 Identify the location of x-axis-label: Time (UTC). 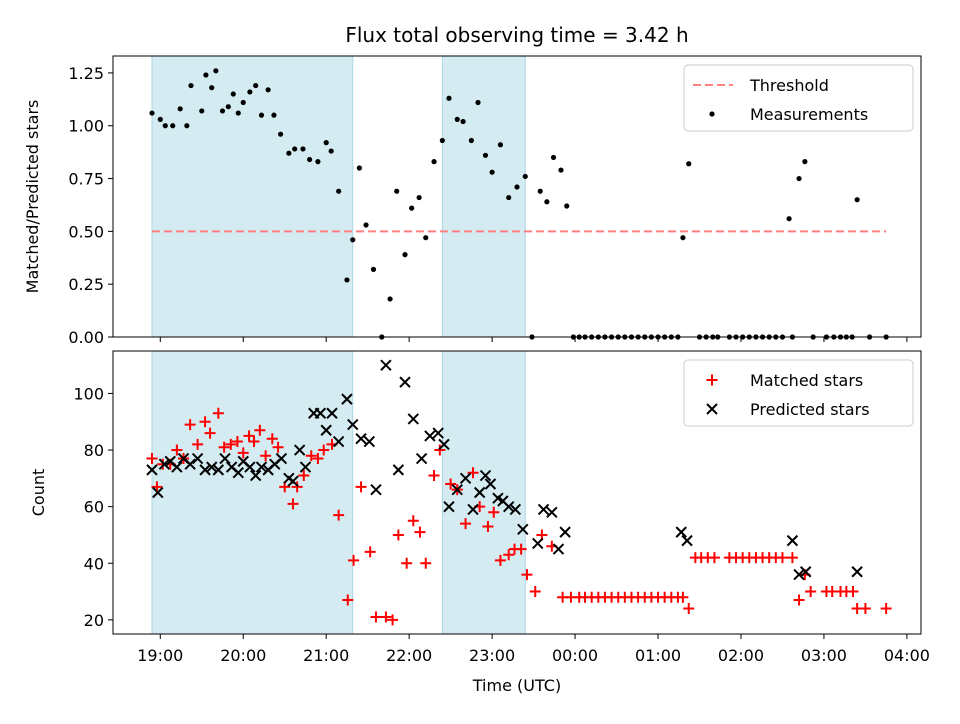
(516, 685).